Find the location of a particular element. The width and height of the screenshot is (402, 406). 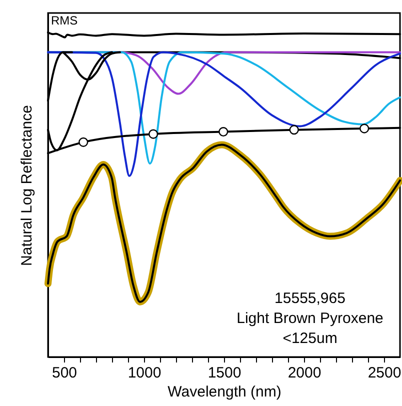

annotation: 15555,965 is located at coordinates (310, 298).